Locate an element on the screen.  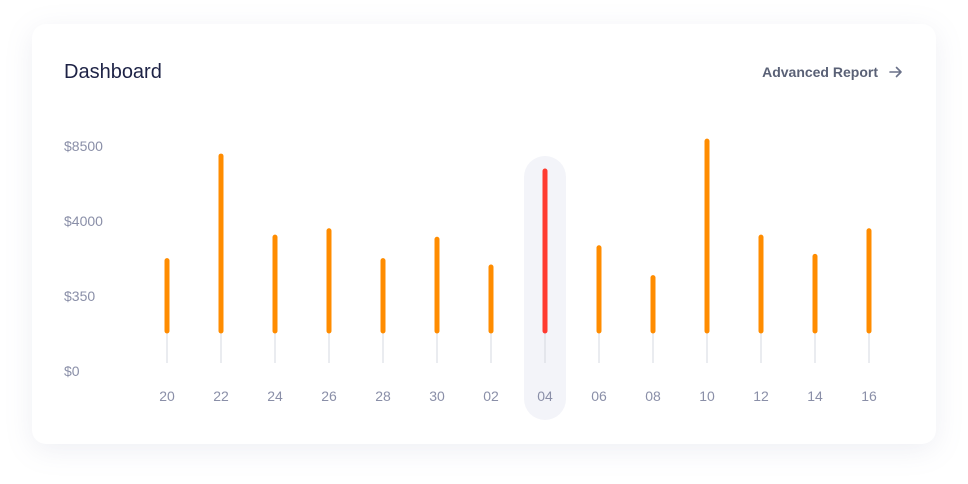
y-tick-label: $8500 is located at coordinates (83, 146).